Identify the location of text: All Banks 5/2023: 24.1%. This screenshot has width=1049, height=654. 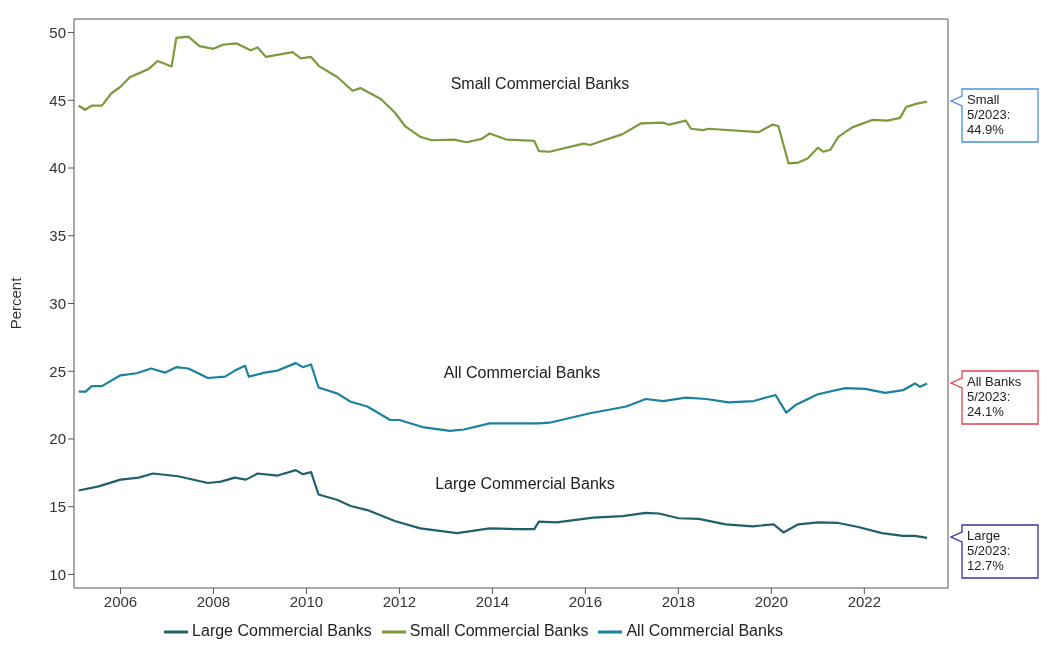
(994, 396).